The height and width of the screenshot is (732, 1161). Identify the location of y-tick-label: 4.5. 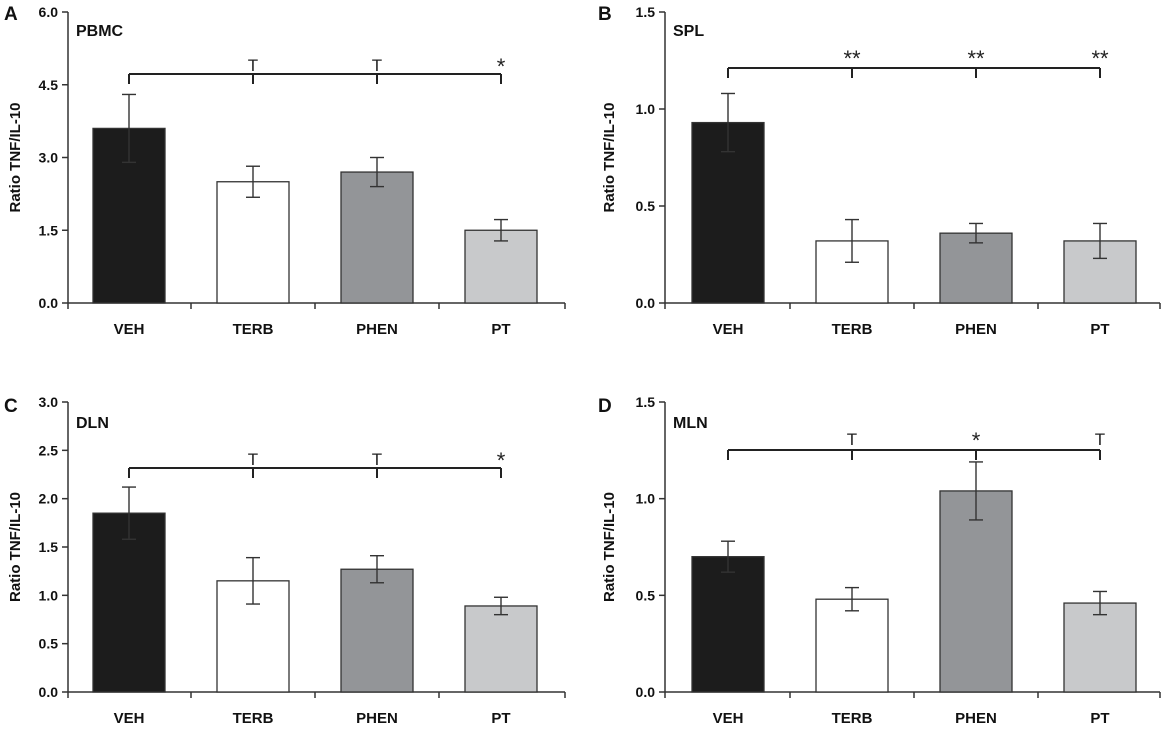
(49, 85).